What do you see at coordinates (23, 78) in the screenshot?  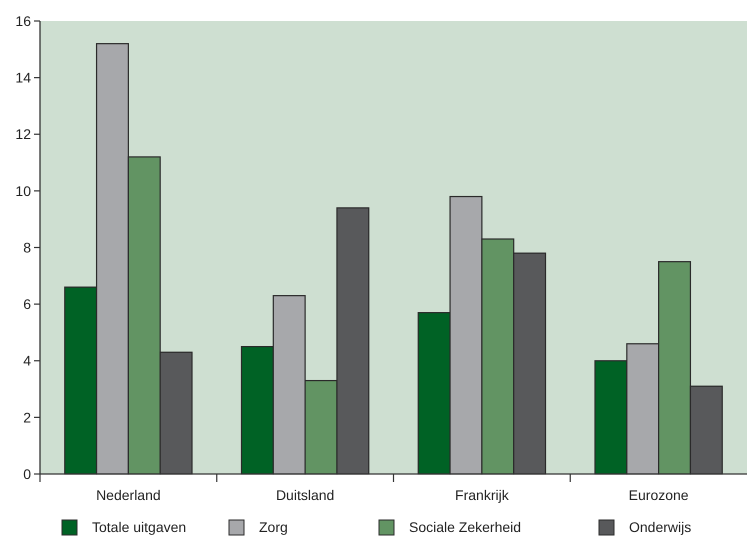 I see `y-tick-label: 14` at bounding box center [23, 78].